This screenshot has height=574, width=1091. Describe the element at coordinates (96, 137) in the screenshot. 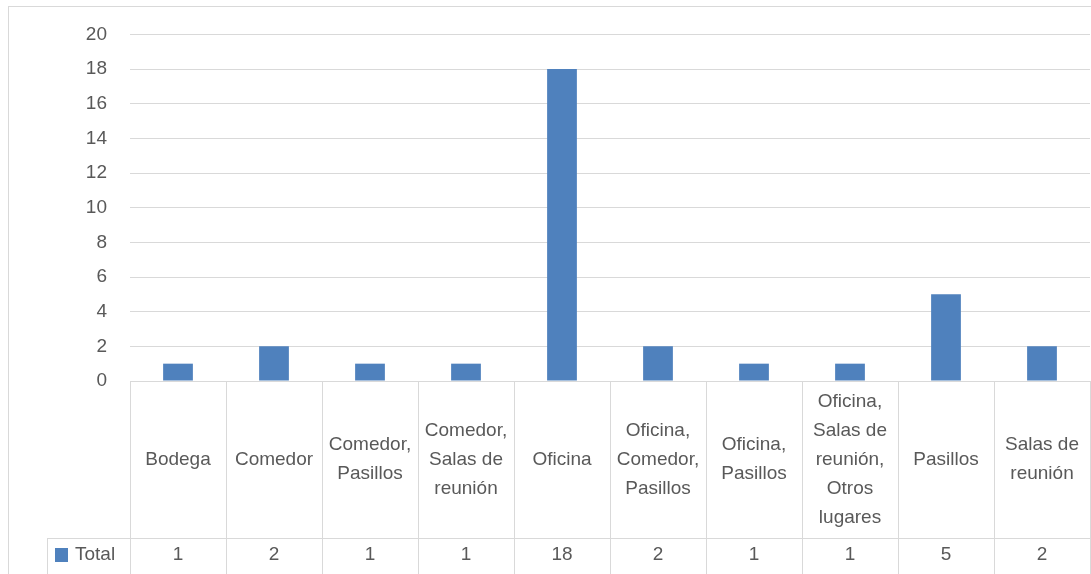

I see `y-tick-label: 14` at that location.